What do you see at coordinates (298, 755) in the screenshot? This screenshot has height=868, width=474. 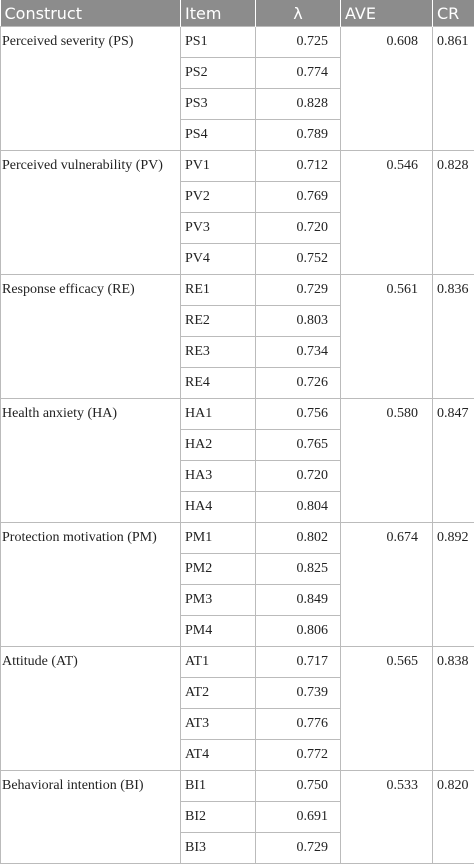 I see `lambda-cell: 0.772` at bounding box center [298, 755].